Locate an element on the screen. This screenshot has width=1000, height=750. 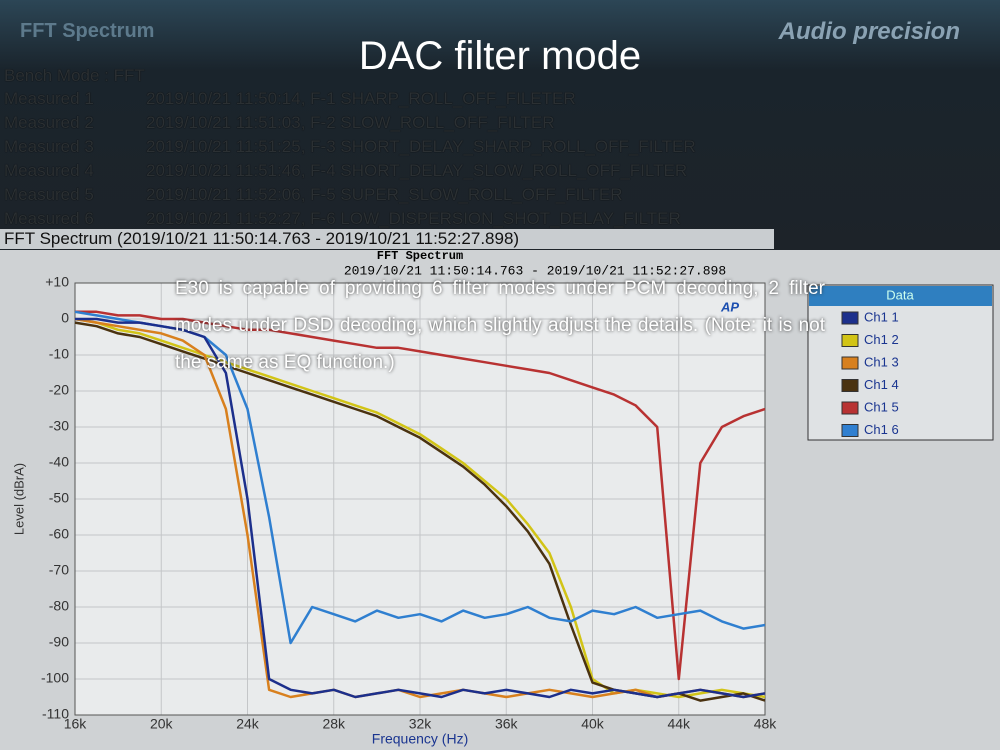
y-tick-label: -10 is located at coordinates (59, 354).